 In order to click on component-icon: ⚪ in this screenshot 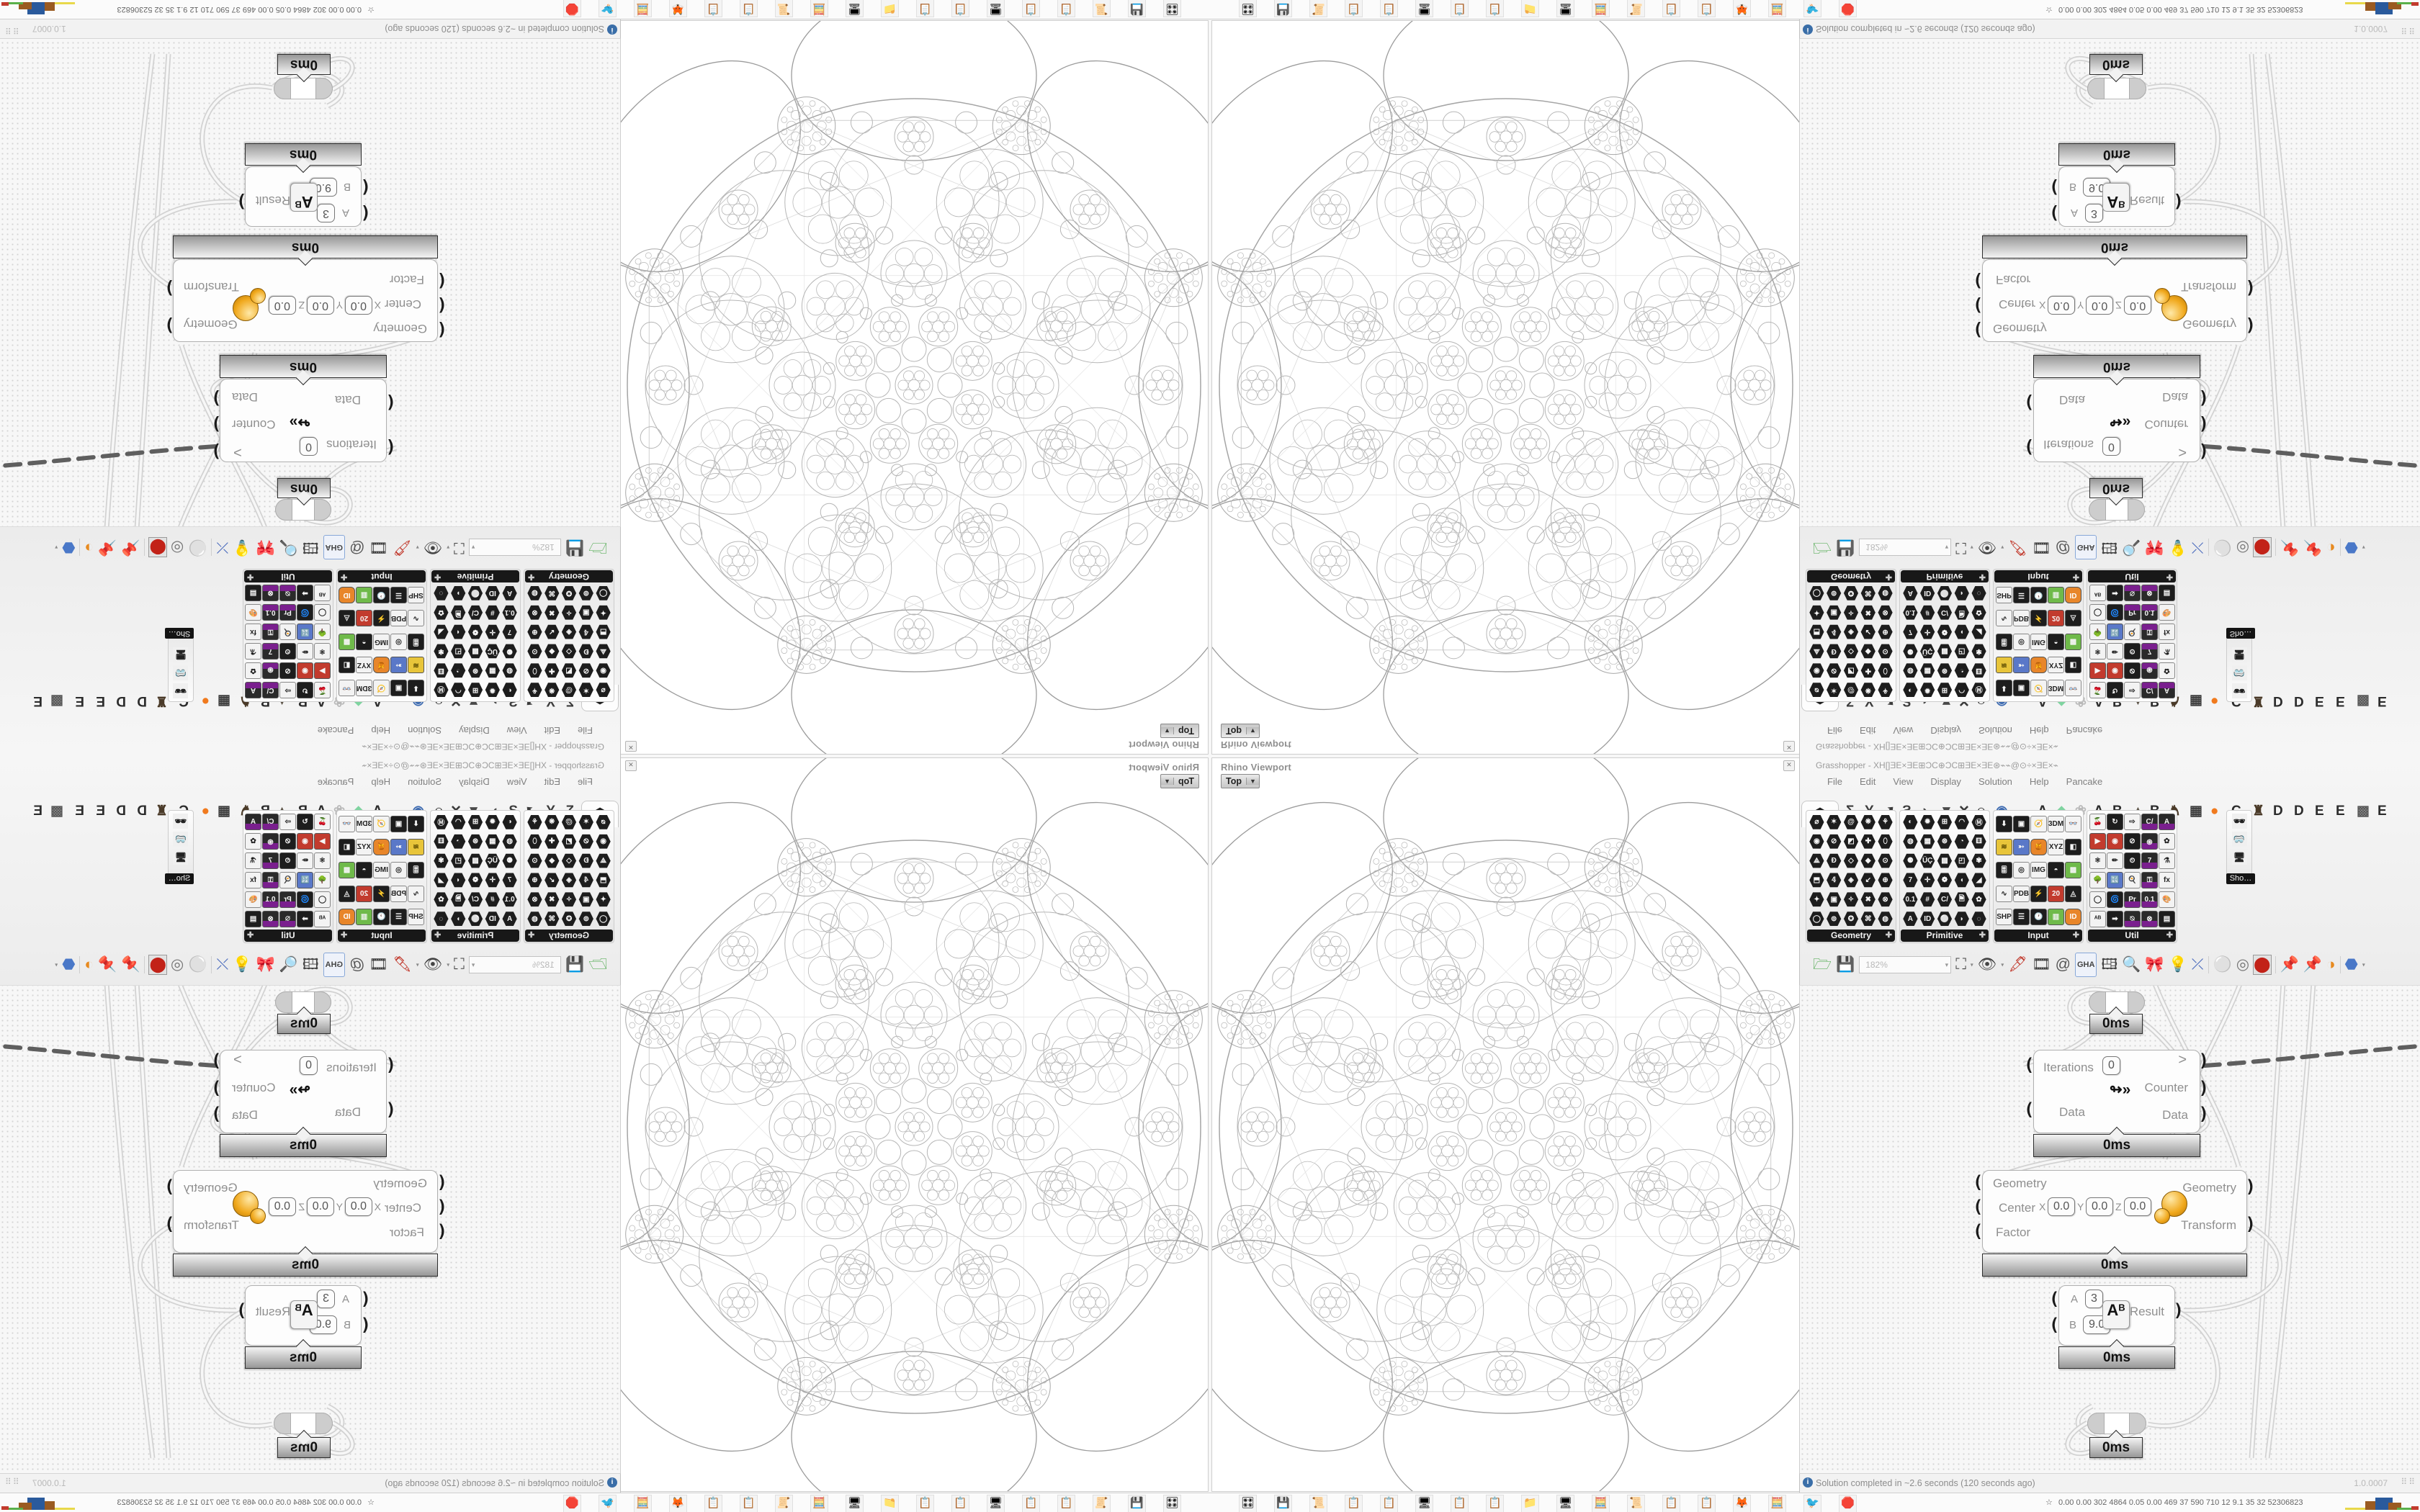, I will do `click(475, 592)`.